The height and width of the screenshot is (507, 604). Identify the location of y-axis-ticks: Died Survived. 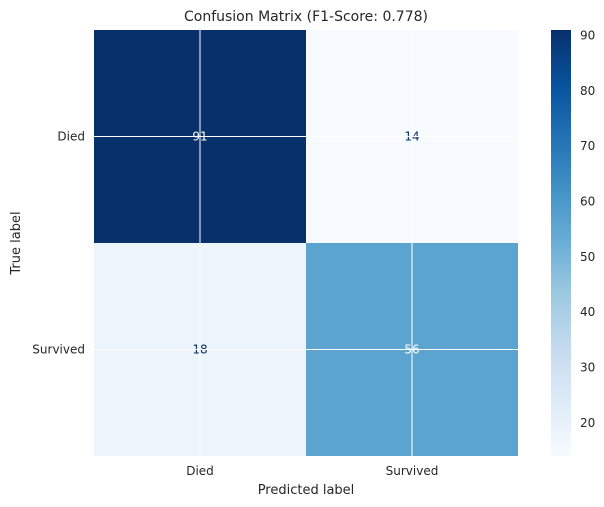
(58, 243).